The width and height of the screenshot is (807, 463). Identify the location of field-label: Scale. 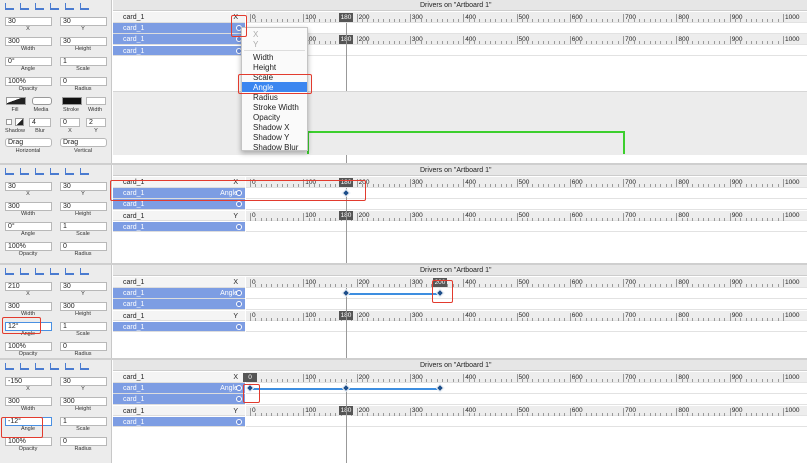
(83, 234).